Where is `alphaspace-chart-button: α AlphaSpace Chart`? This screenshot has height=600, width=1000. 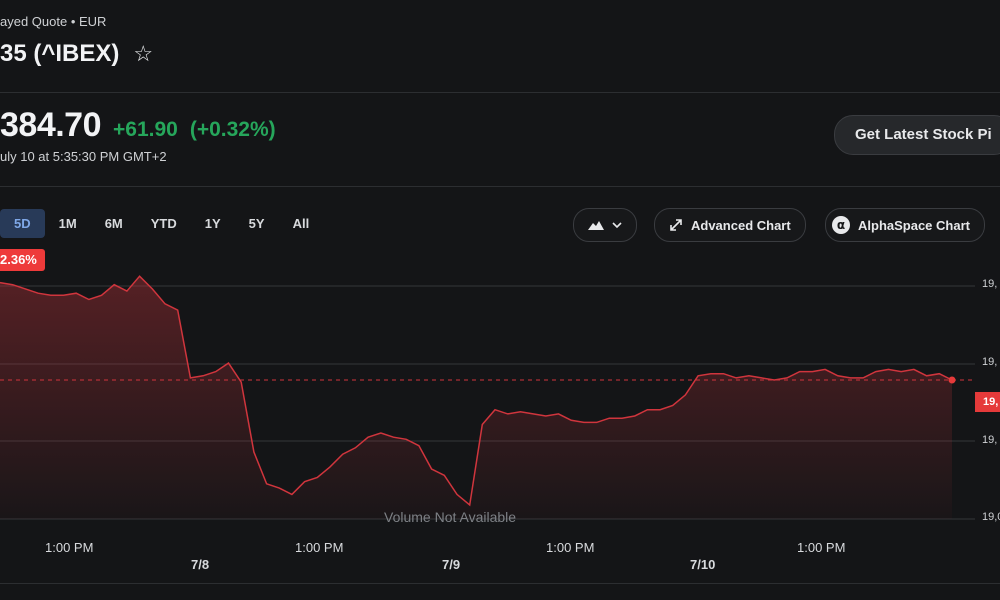 alphaspace-chart-button: α AlphaSpace Chart is located at coordinates (905, 225).